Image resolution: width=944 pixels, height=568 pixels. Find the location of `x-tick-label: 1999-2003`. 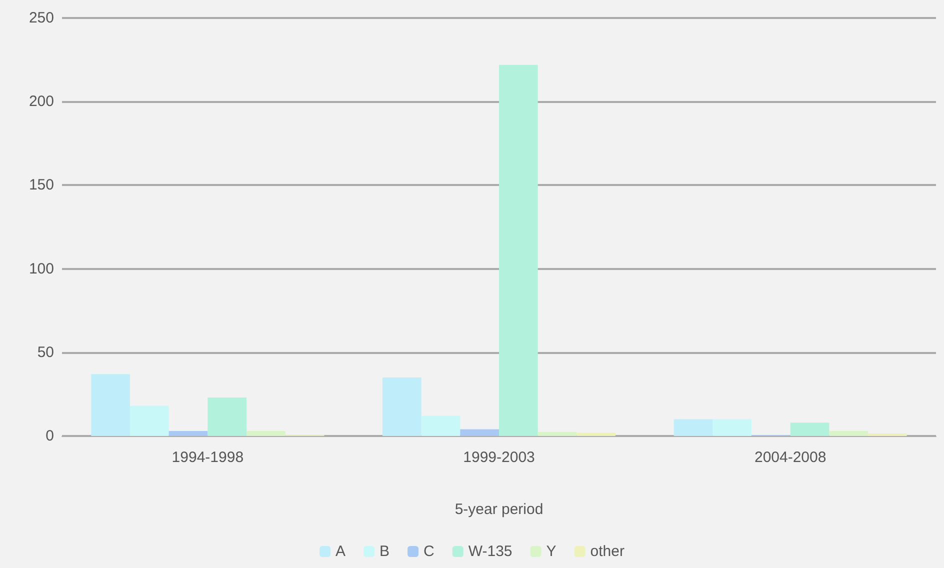

x-tick-label: 1999-2003 is located at coordinates (499, 457).